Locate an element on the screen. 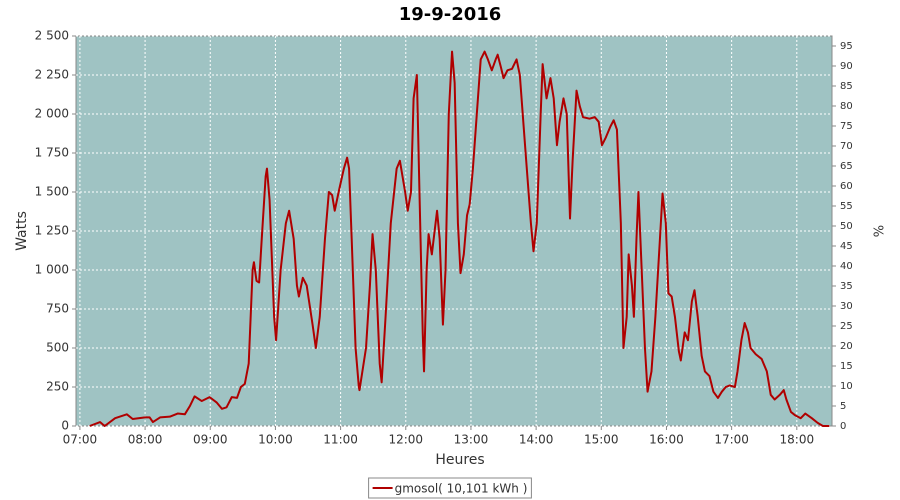 The image size is (900, 500). y-tick-label: 250 is located at coordinates (57, 387).